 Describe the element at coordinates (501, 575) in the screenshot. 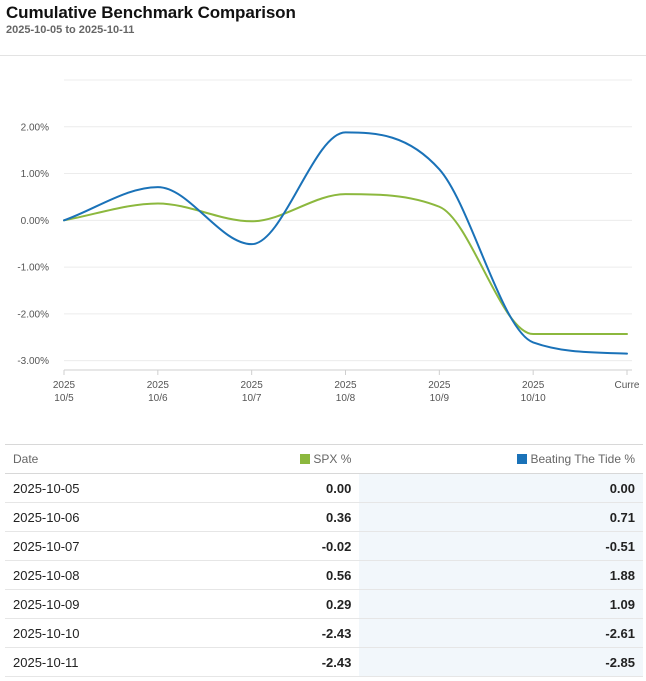

I see `cell-btt: 1.88` at that location.